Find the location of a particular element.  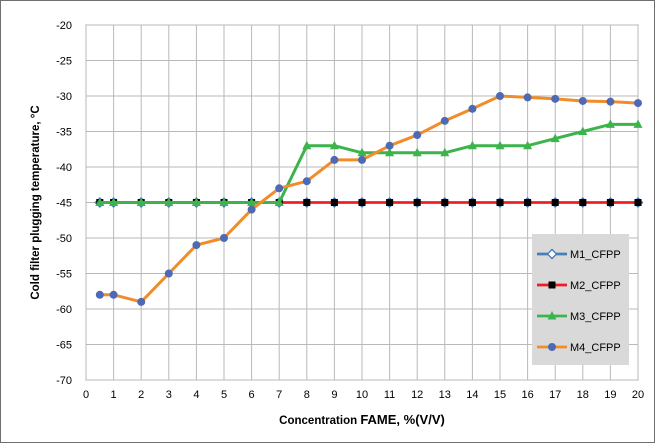

x-tick-label: 7 is located at coordinates (279, 395).